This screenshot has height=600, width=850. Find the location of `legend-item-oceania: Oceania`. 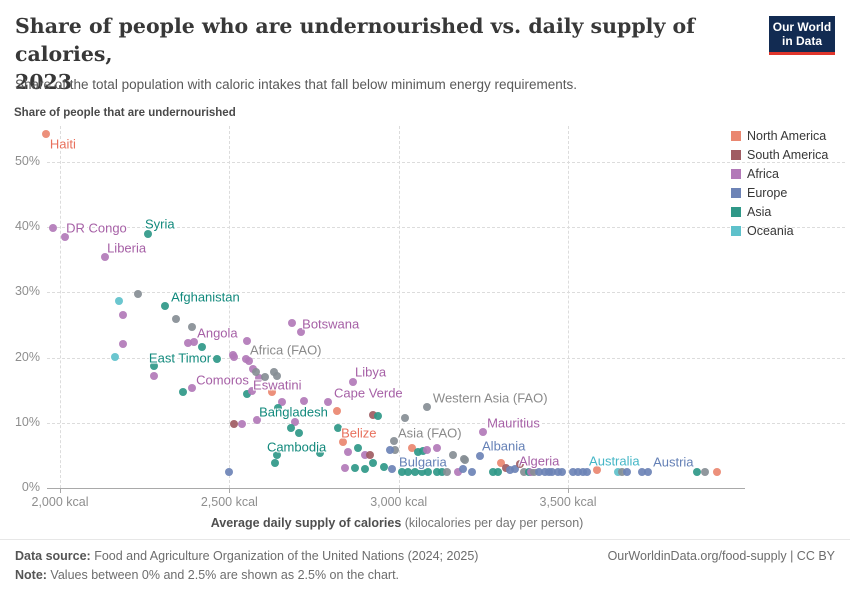

legend-item-oceania: Oceania is located at coordinates (779, 231).